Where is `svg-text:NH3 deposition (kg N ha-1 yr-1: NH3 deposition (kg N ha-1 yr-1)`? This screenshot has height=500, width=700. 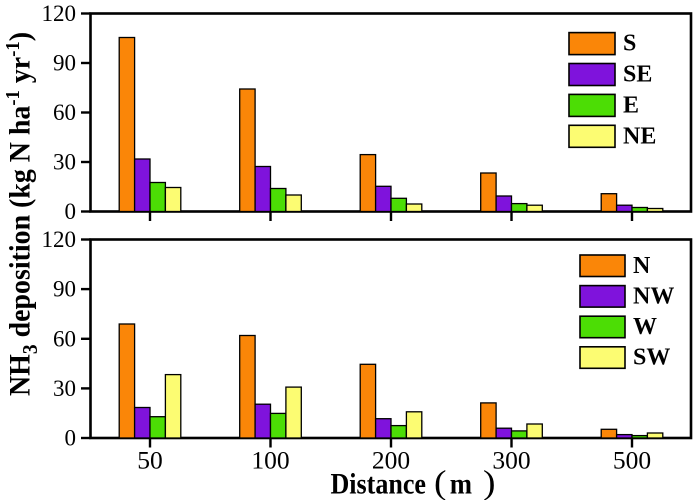
svg-text:NH3 deposition (kg N ha-1 yr-1: NH3 deposition (kg N ha-1 yr-1) is located at coordinates (22, 214).